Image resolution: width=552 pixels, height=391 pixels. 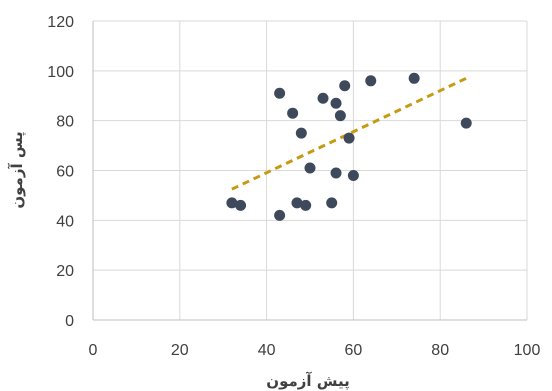 I want to click on x-tick-label: 40, so click(x=267, y=350).